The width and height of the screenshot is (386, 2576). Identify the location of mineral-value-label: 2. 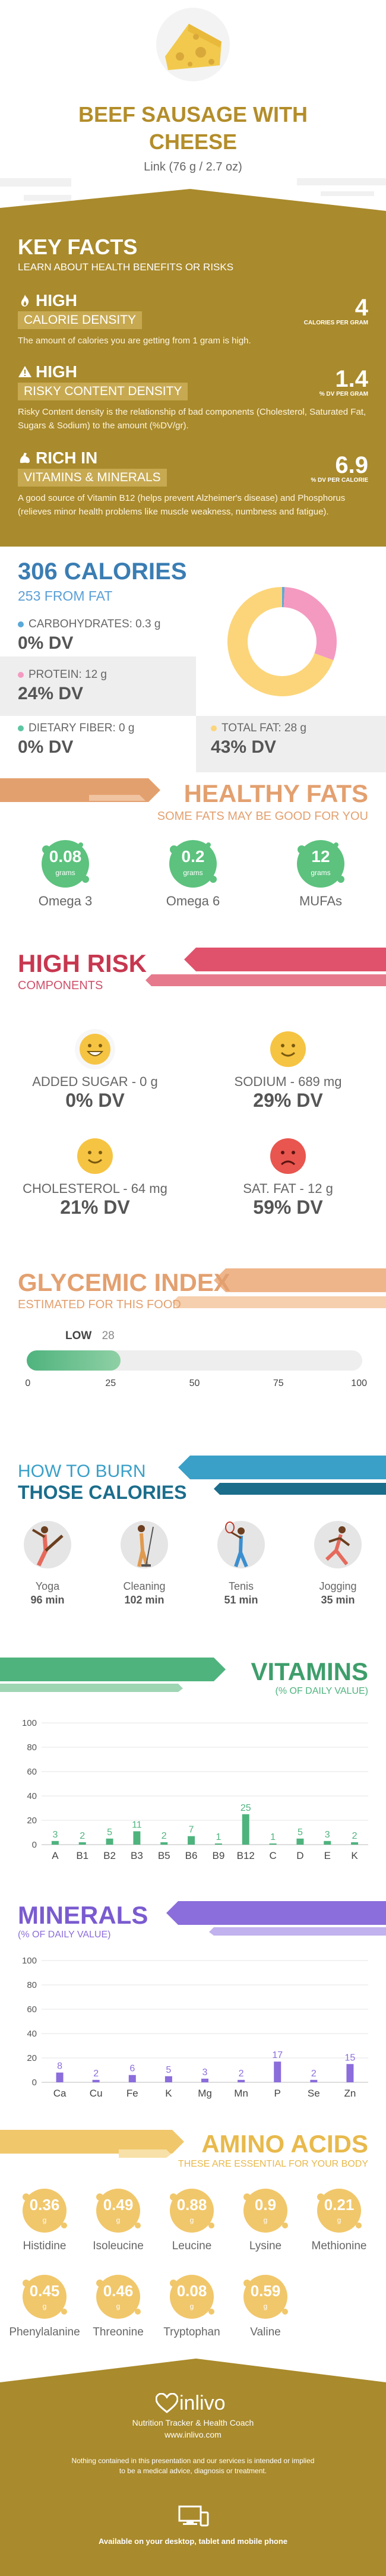
(241, 2074).